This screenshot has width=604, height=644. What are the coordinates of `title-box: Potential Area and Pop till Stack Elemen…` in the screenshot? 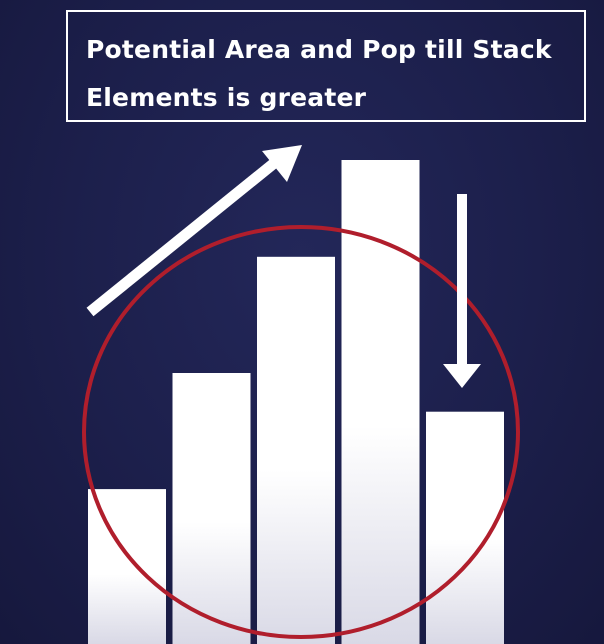 It's located at (326, 66).